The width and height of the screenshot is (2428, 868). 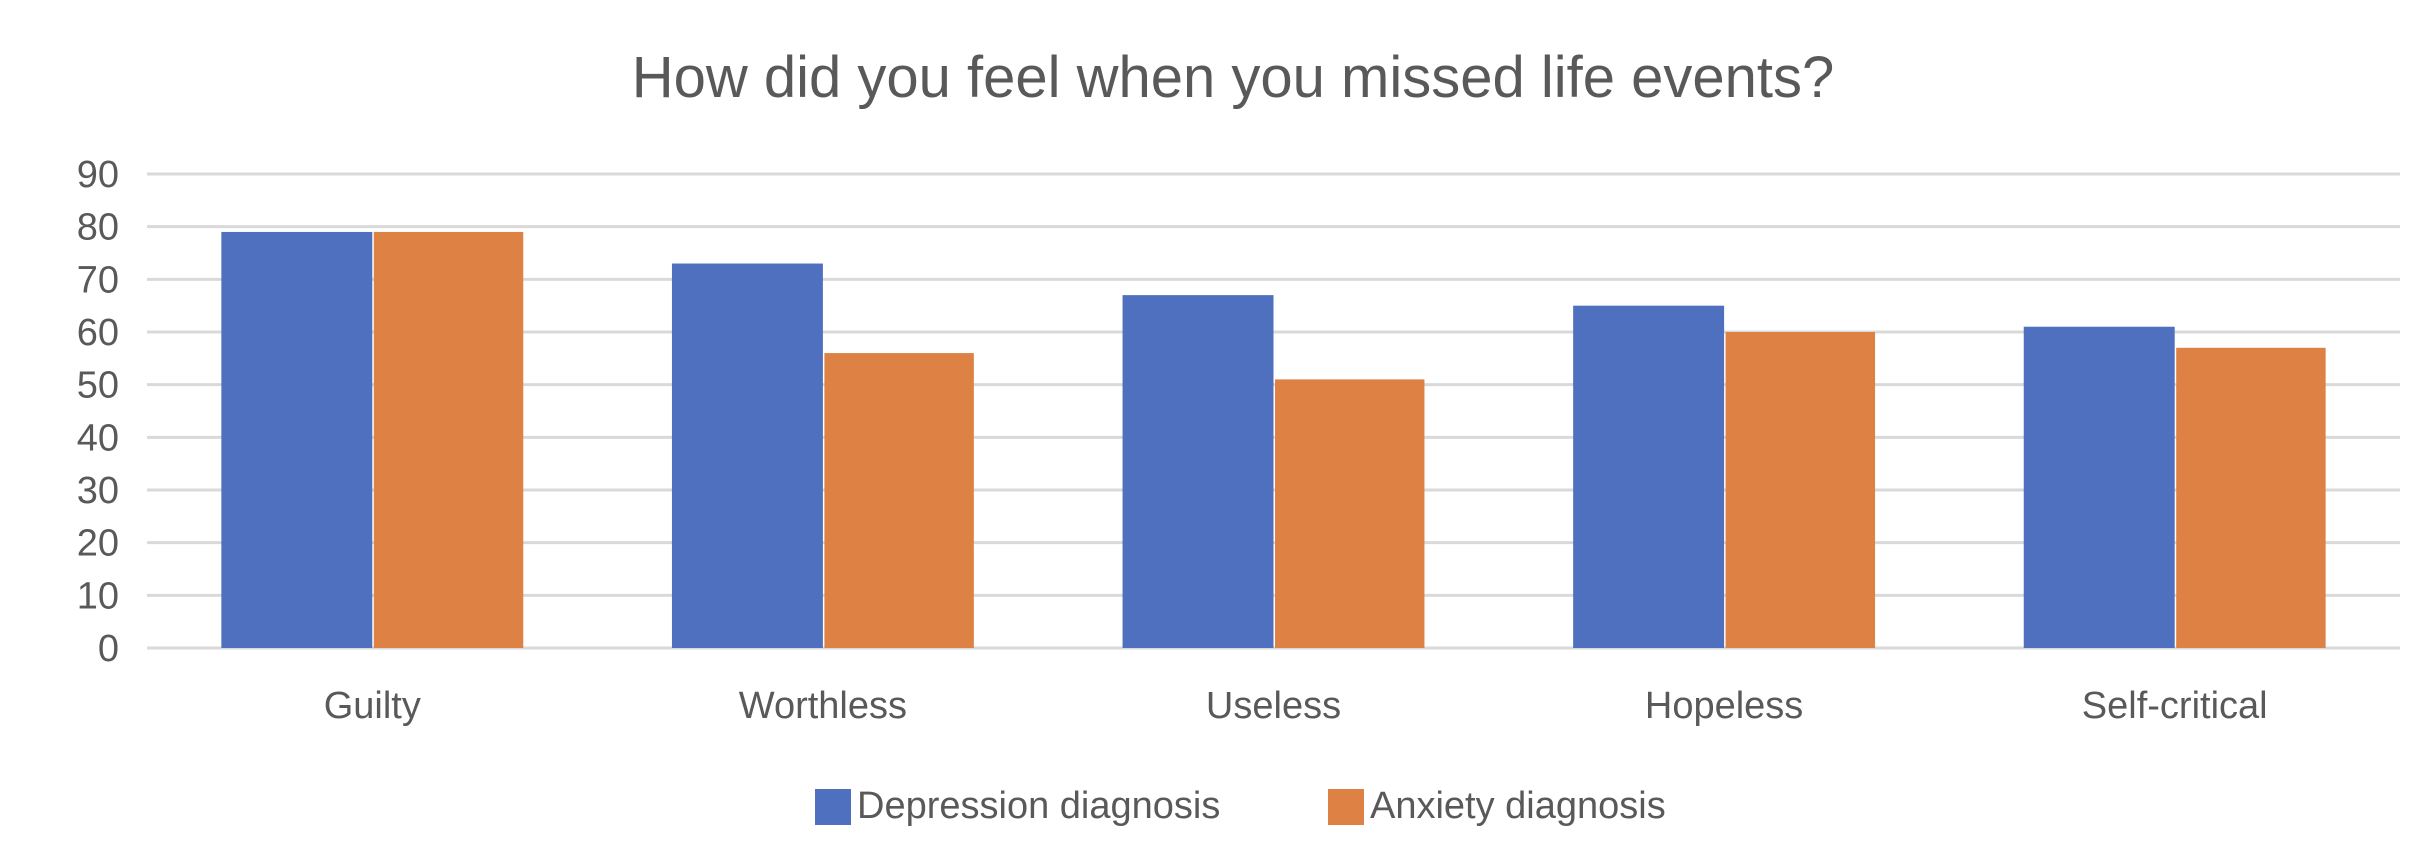 What do you see at coordinates (448, 439) in the screenshot?
I see `bar-anxiety-guilty` at bounding box center [448, 439].